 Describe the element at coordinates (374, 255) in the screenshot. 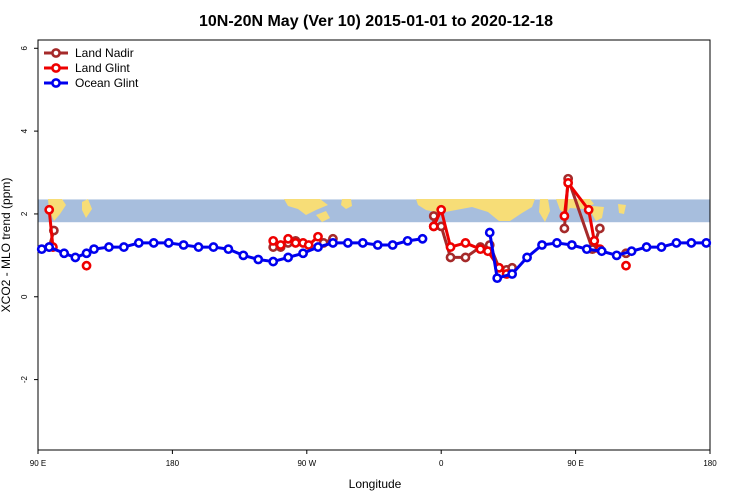

I see `series-ocean-glint` at that location.